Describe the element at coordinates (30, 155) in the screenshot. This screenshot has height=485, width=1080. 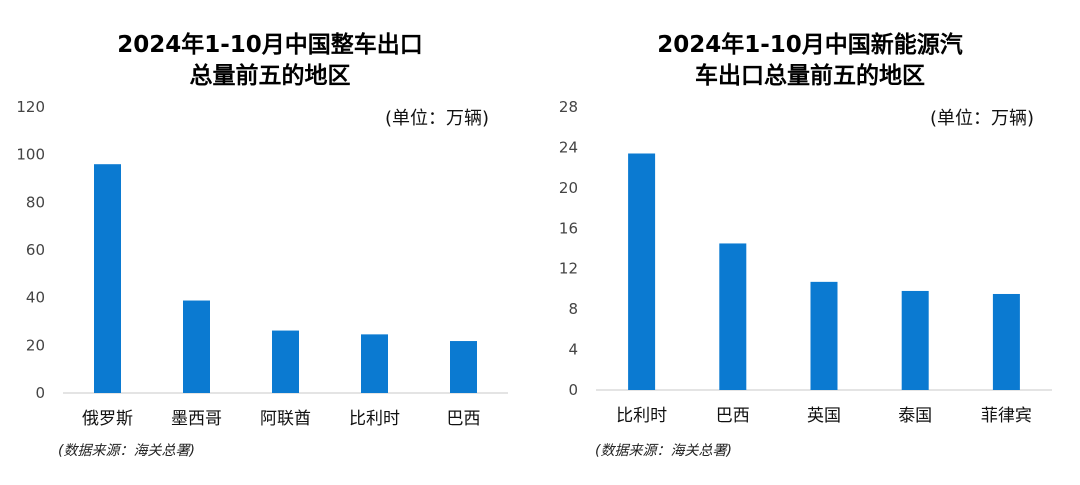
I see `y-tick-label: 100` at that location.